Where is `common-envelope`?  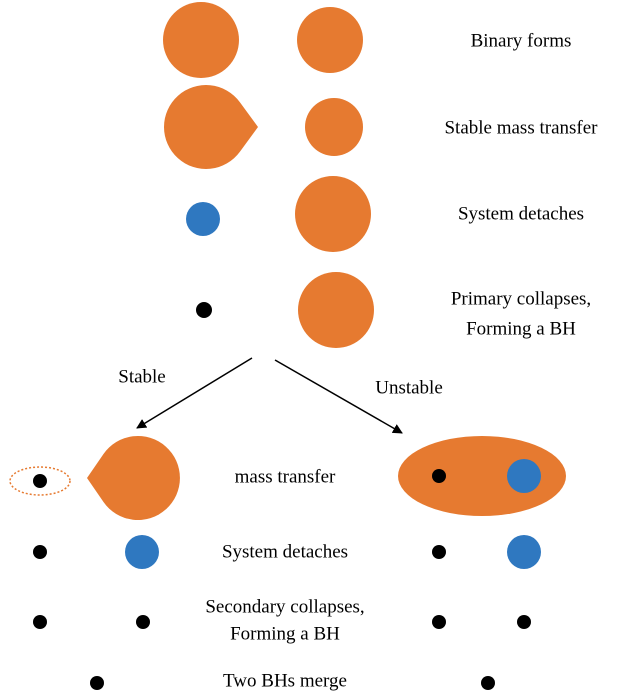 common-envelope is located at coordinates (482, 476).